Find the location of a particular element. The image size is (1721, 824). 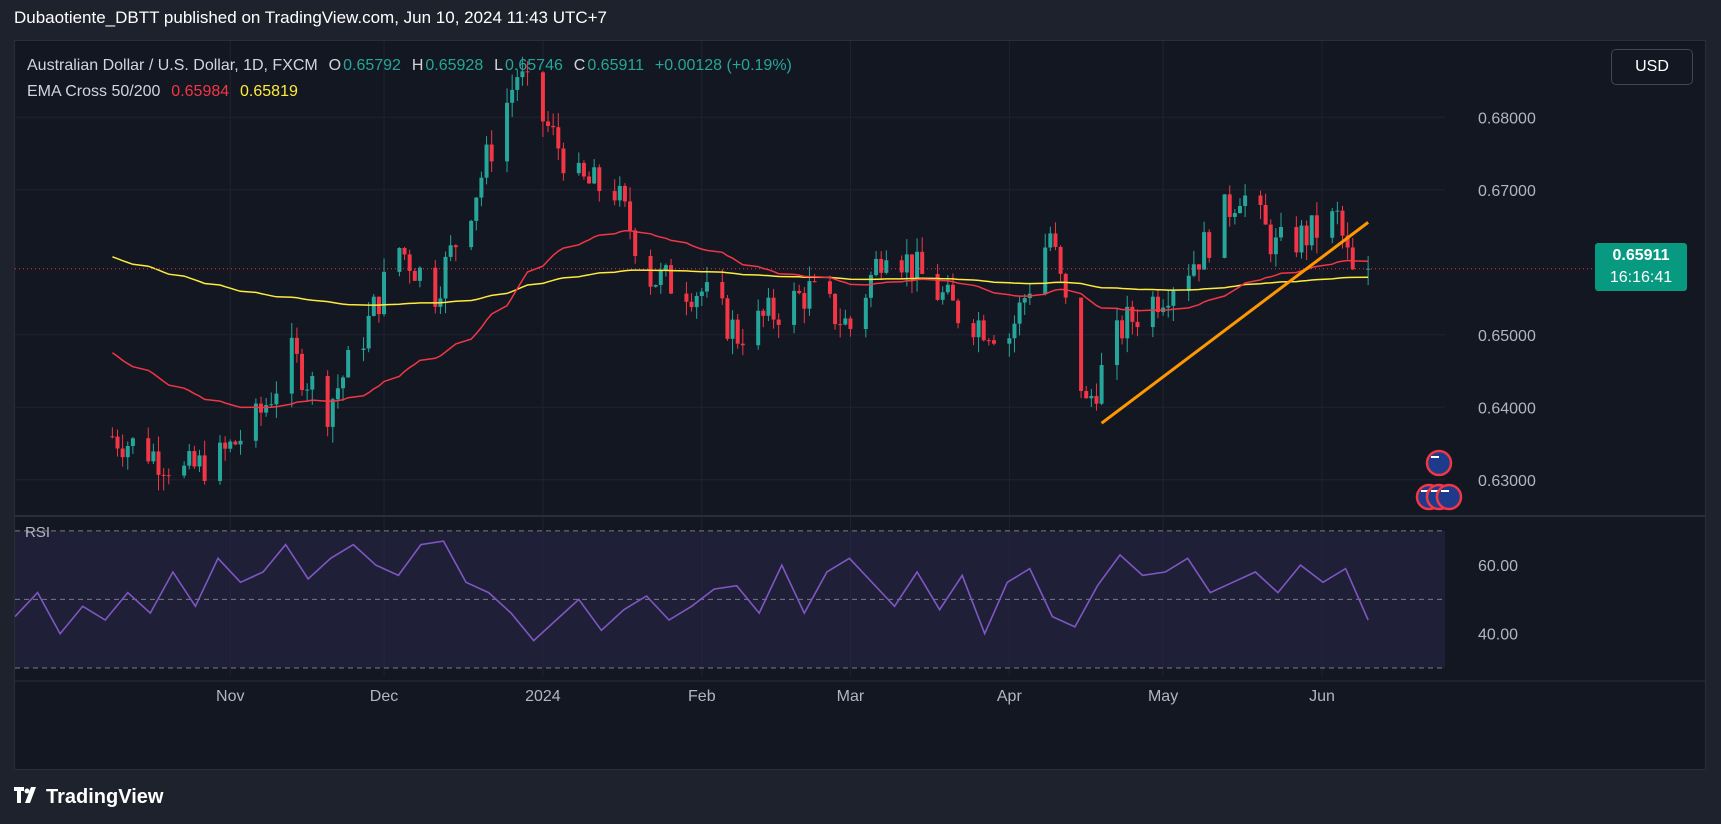

tradingview-logo-icon is located at coordinates (27, 797).